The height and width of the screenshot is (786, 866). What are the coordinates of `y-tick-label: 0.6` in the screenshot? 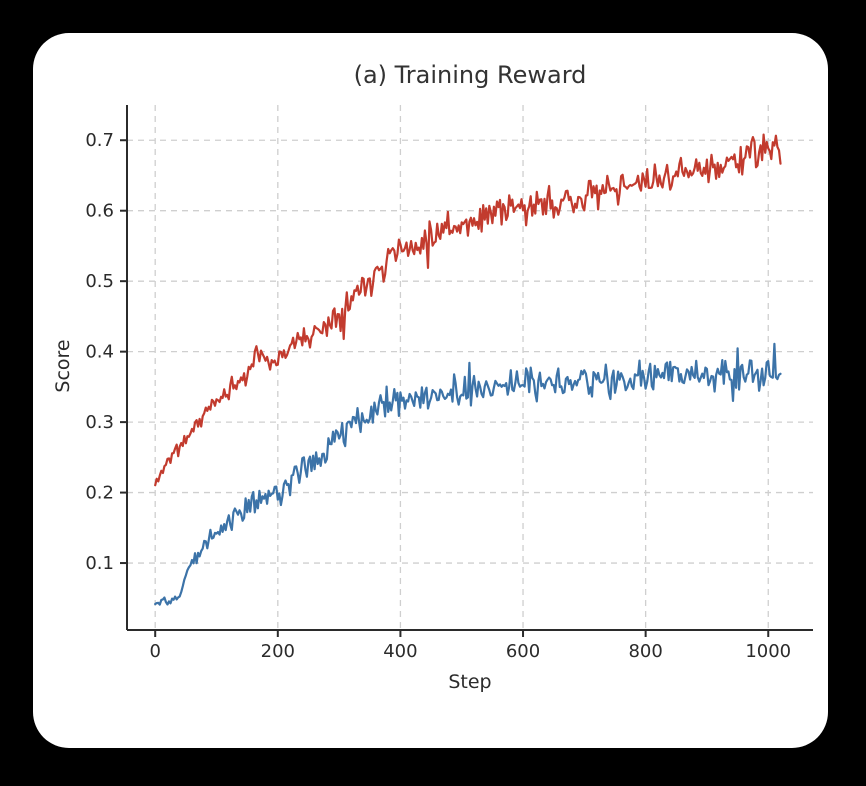 It's located at (99, 211).